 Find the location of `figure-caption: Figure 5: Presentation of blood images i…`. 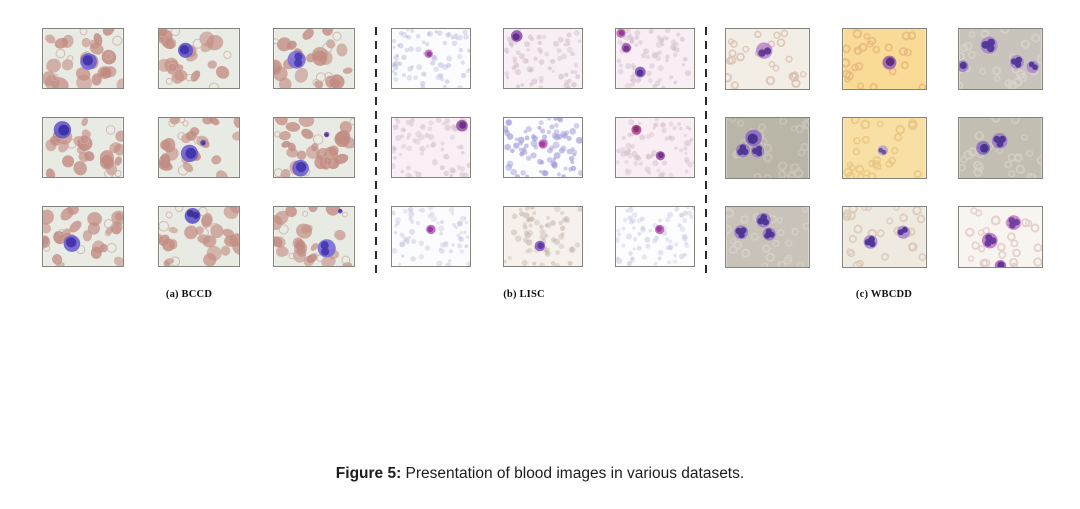

figure-caption: Figure 5: Presentation of blood images i… is located at coordinates (540, 474).